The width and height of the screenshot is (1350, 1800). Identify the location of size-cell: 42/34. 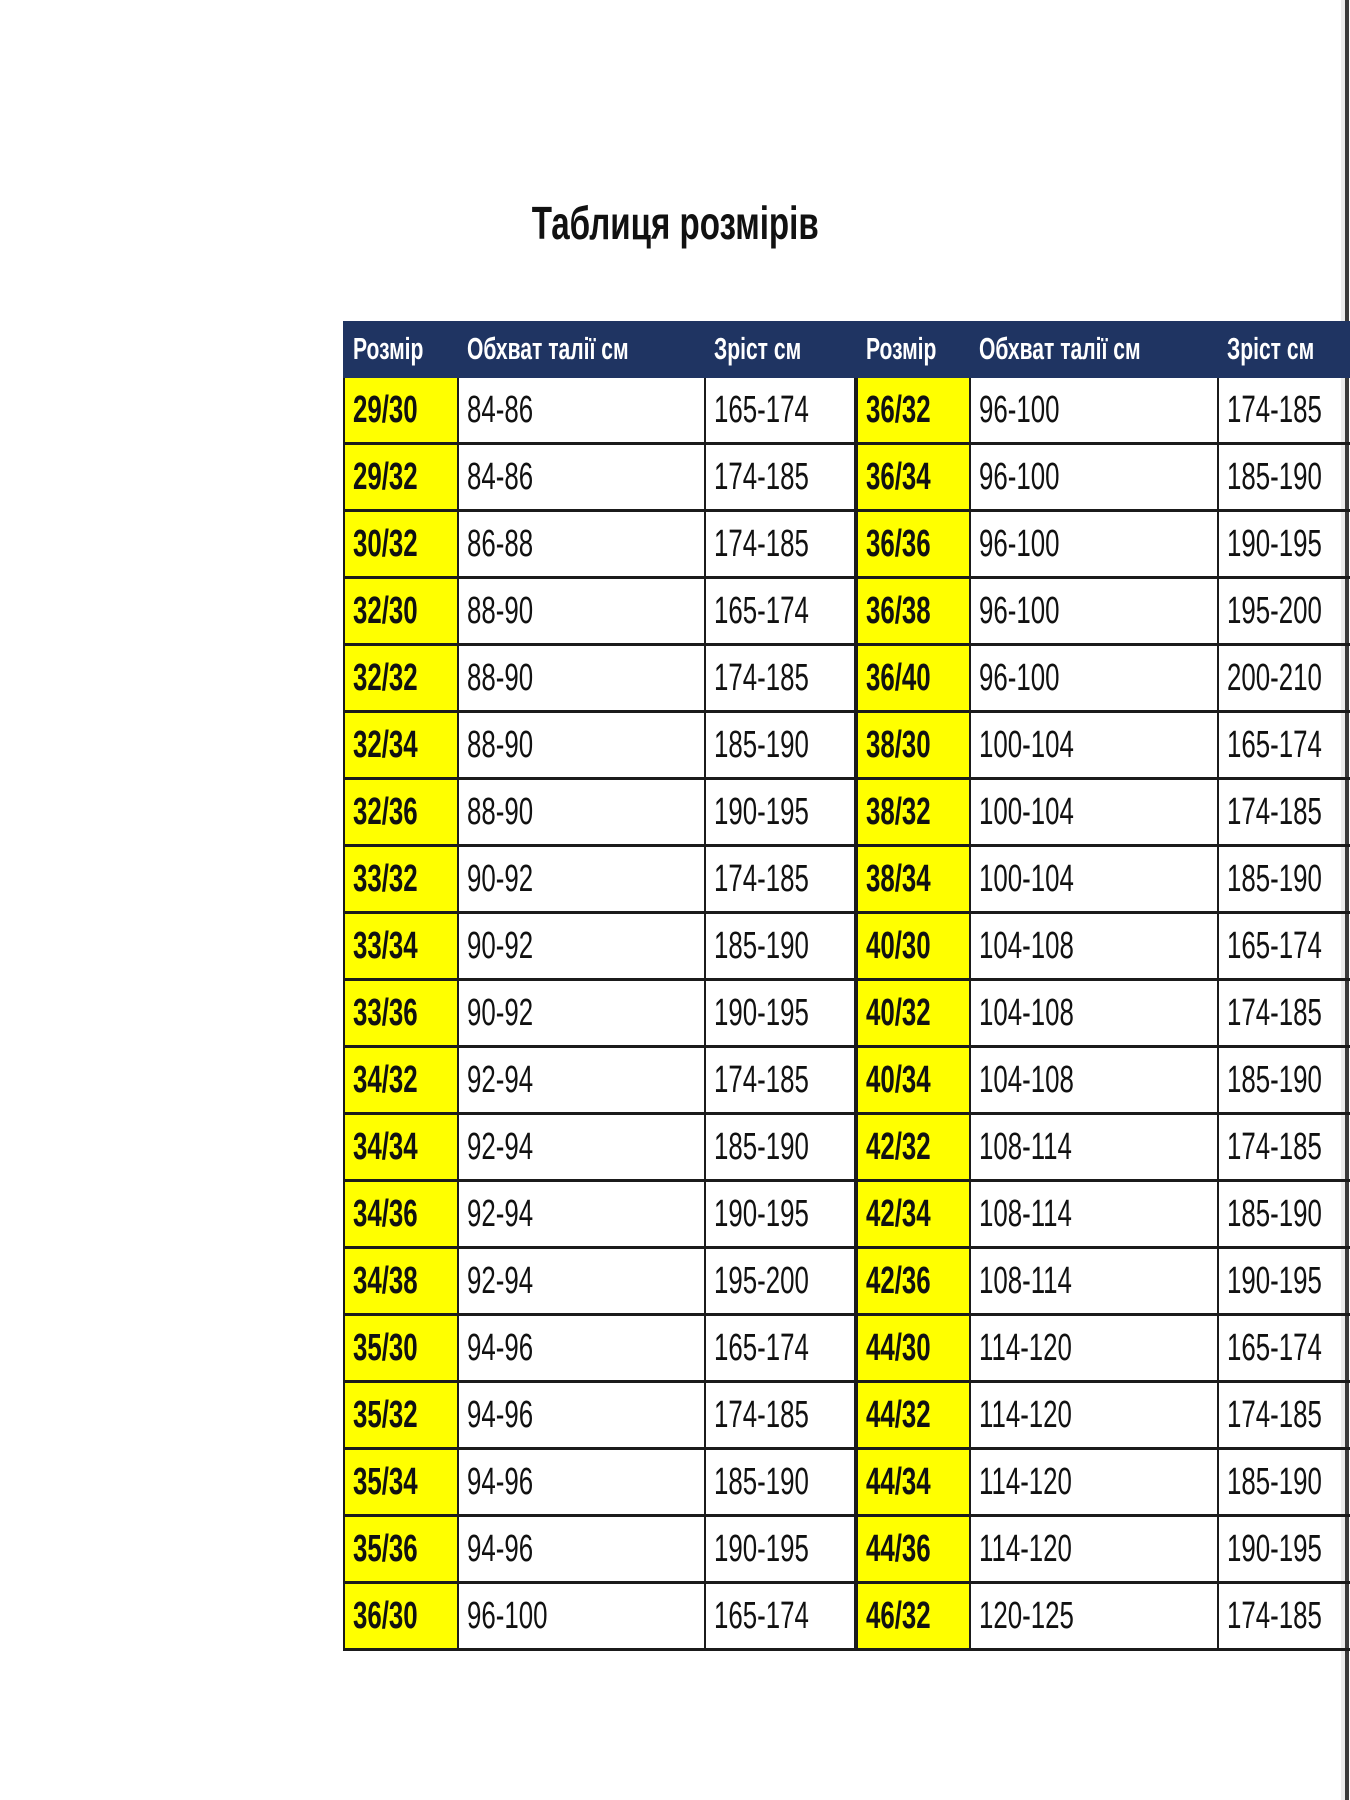
(913, 1214).